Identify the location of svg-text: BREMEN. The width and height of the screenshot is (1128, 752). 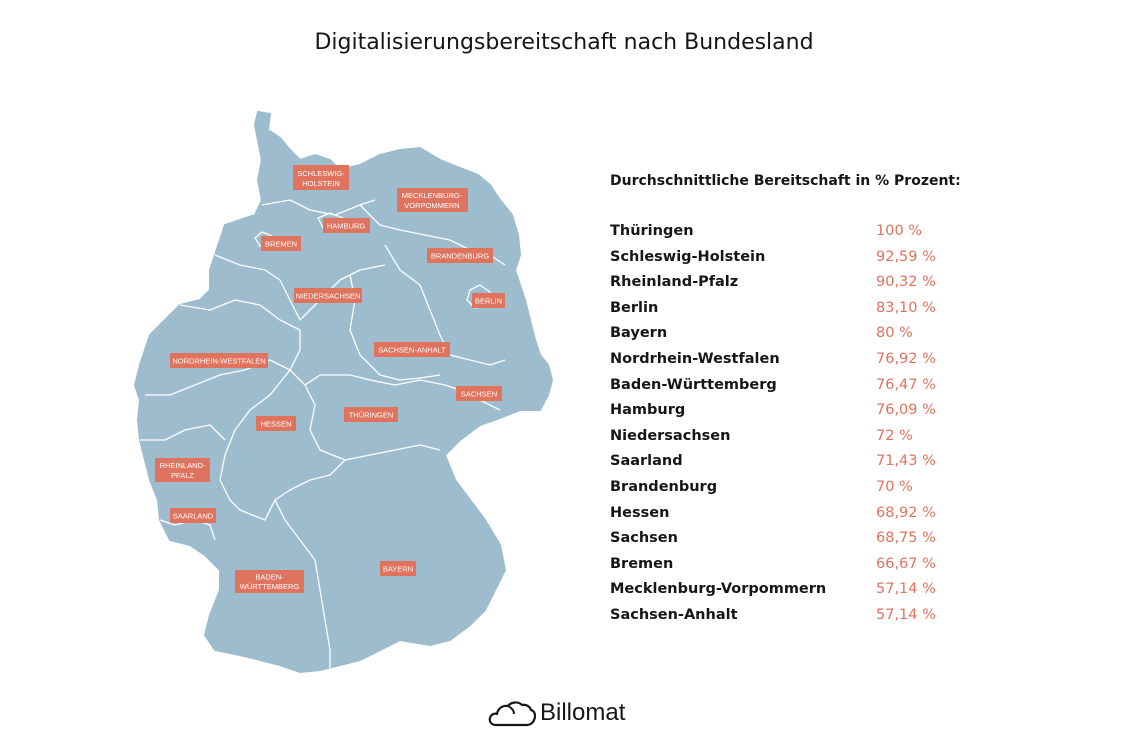
(281, 244).